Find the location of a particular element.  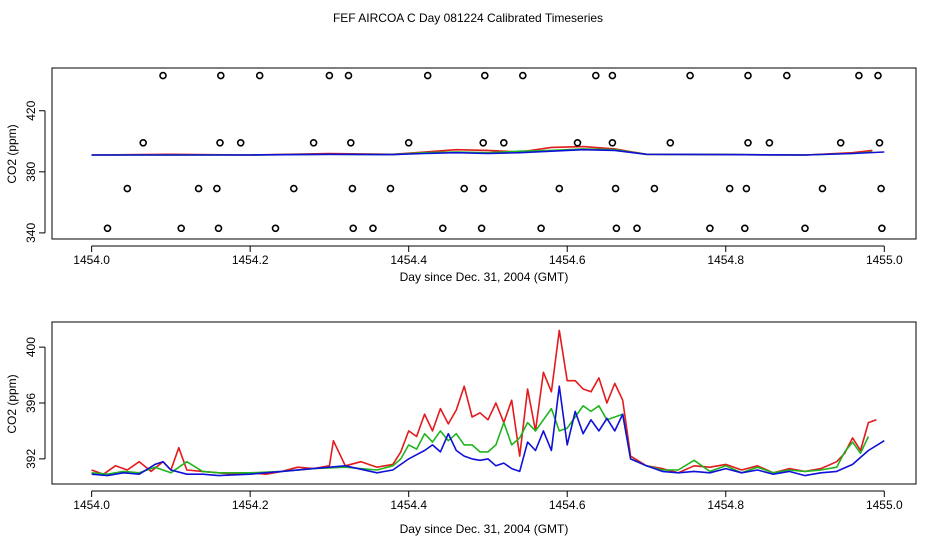

y-tick-label: 420 is located at coordinates (31, 110).